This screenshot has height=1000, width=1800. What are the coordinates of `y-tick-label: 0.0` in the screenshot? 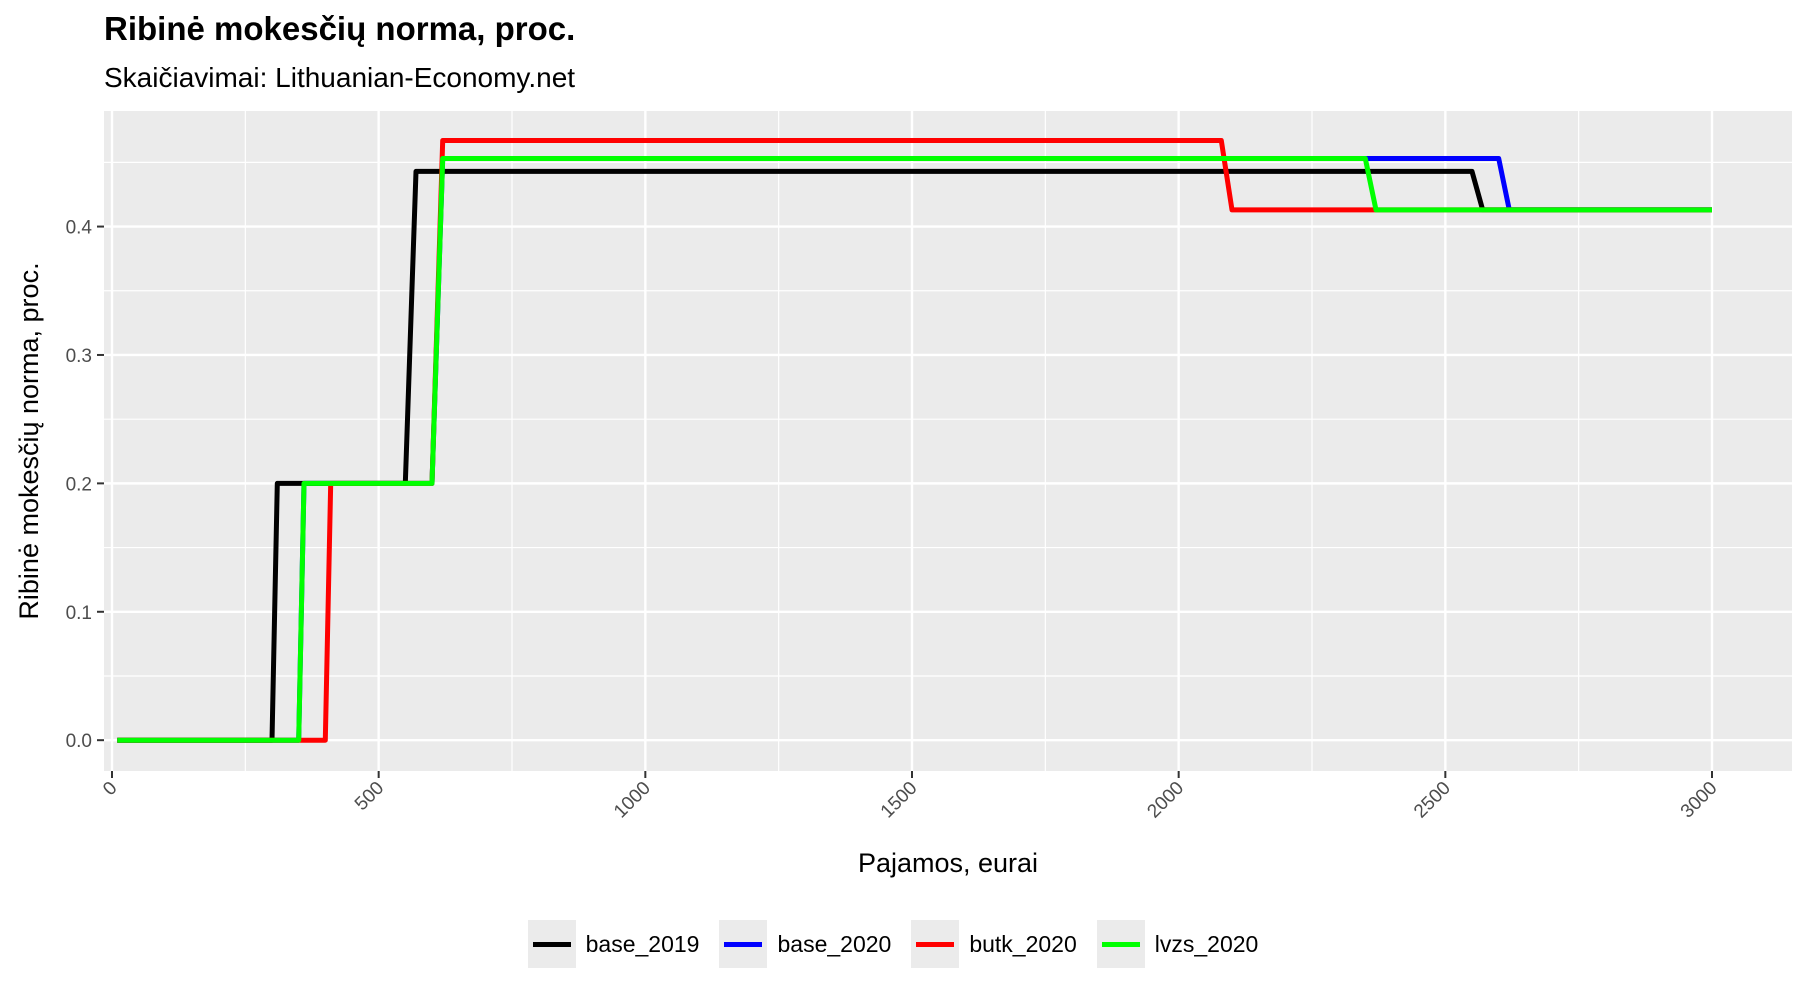 It's located at (79, 741).